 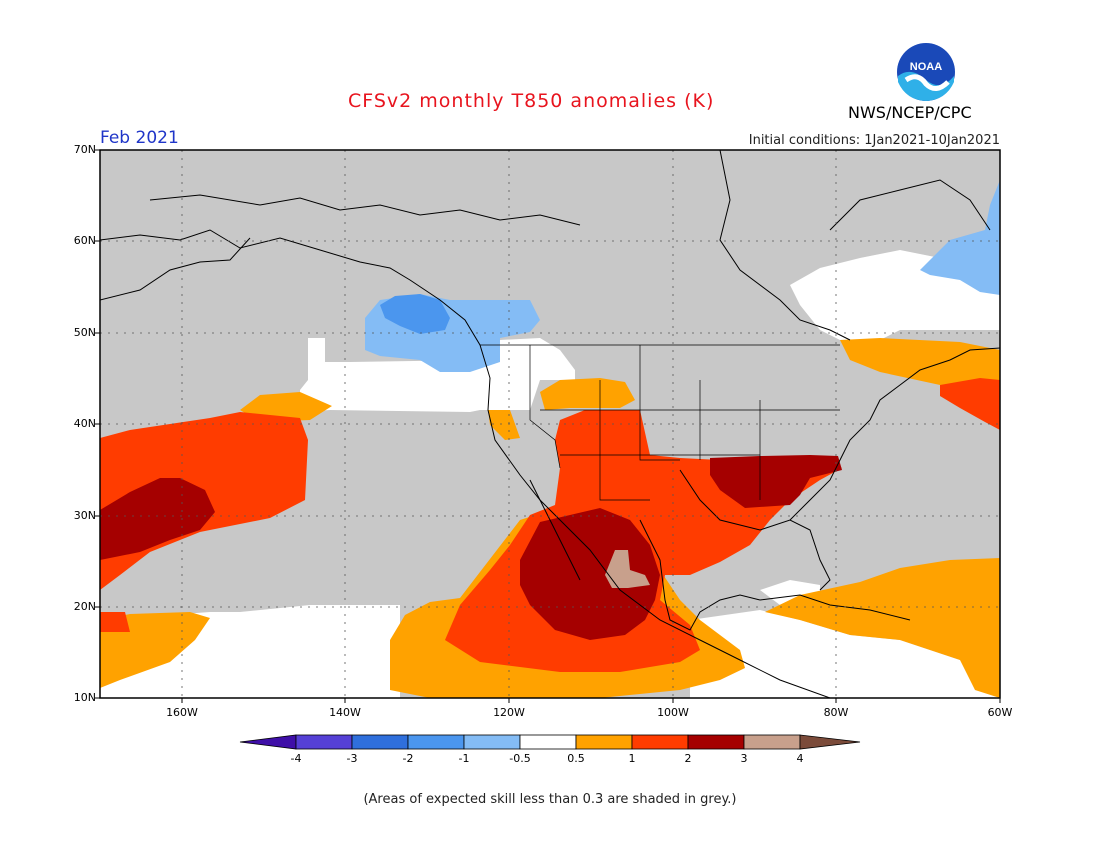 I want to click on lon-label-80w: 80W, so click(x=836, y=712).